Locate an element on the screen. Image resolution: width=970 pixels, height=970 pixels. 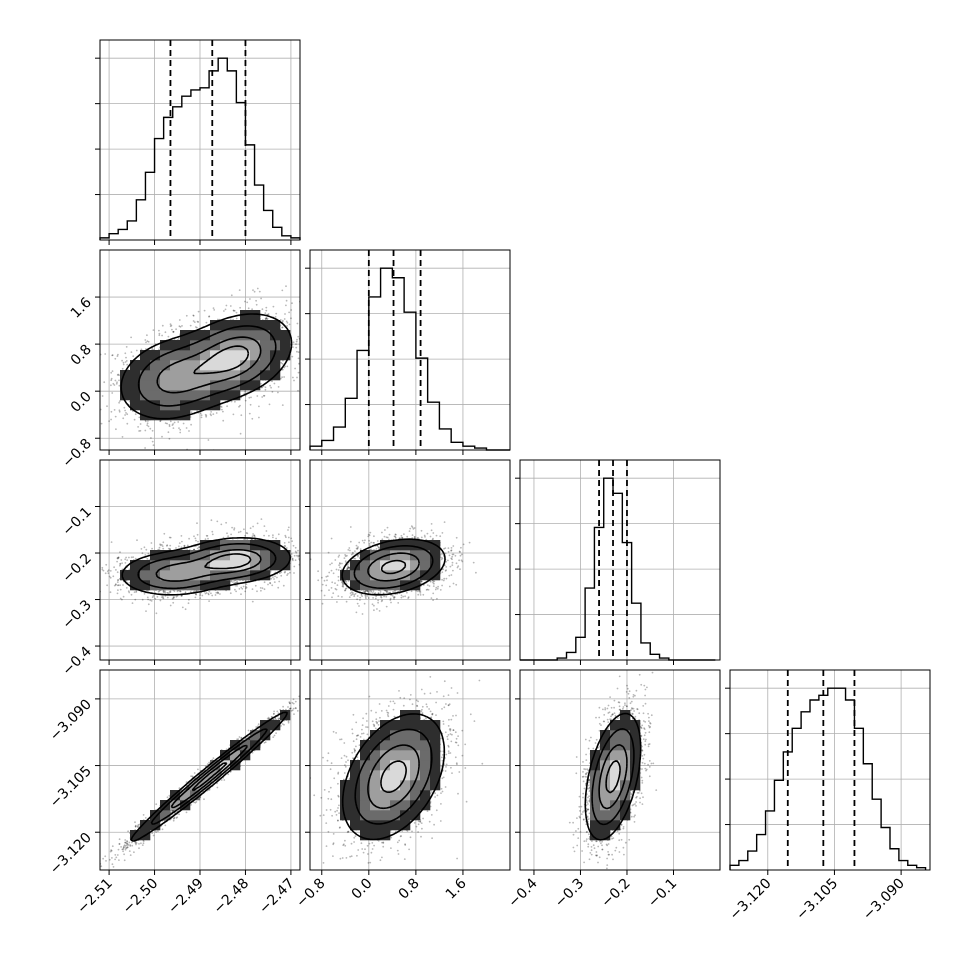
contour-lines is located at coordinates (206, 366).